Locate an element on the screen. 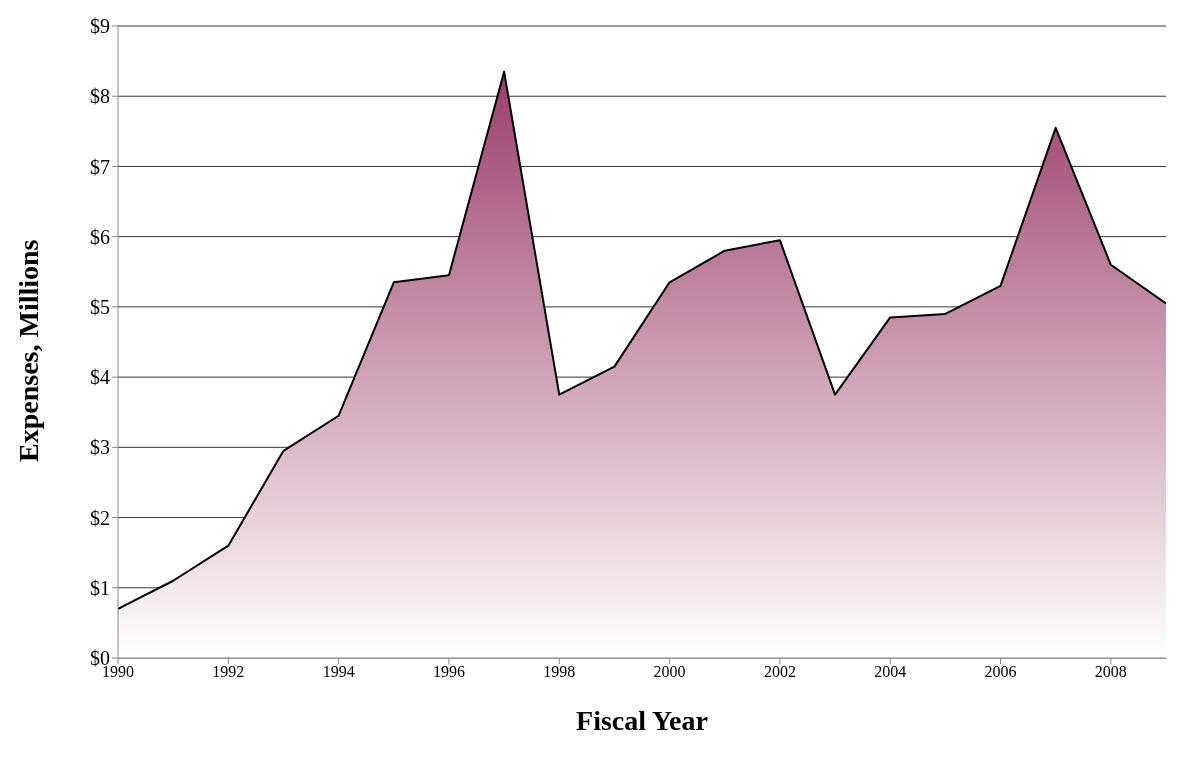 This screenshot has height=759, width=1186. y-tick-label: $7 is located at coordinates (100, 166).